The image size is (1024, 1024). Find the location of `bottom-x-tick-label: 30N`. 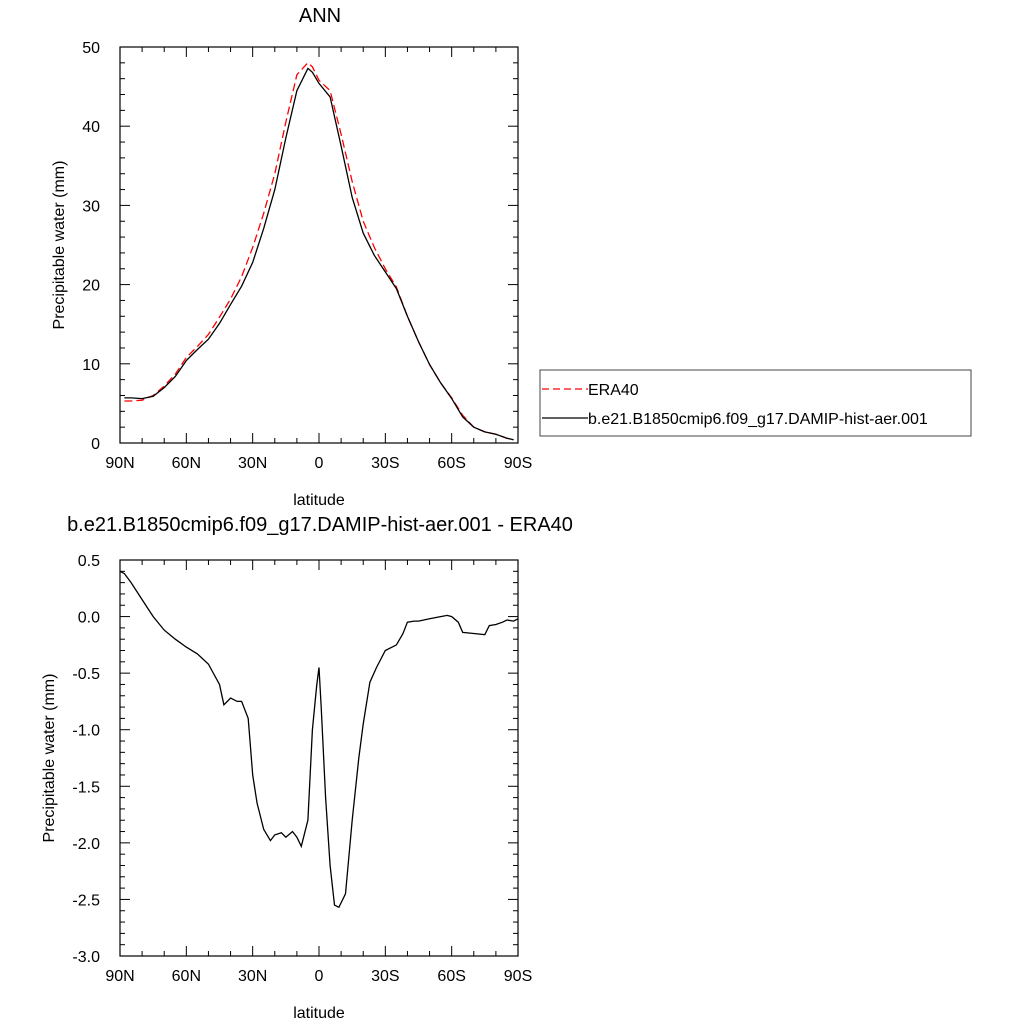

bottom-x-tick-label: 30N is located at coordinates (252, 976).